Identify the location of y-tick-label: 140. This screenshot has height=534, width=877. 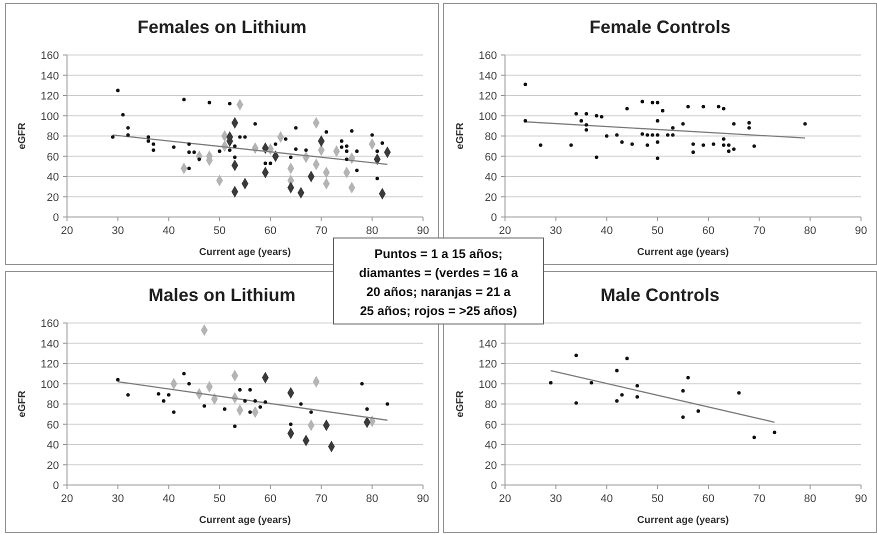
(49, 76).